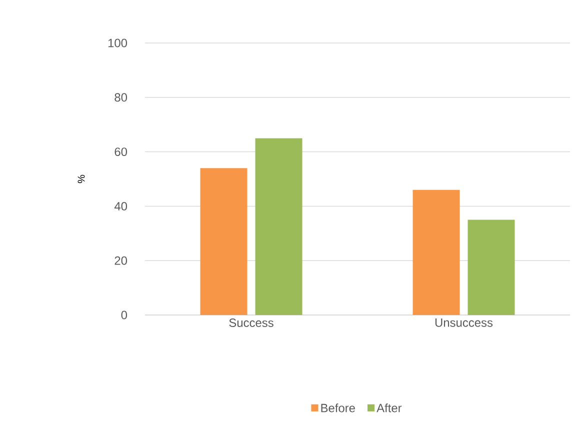  Describe the element at coordinates (121, 152) in the screenshot. I see `y-tick-label: 60` at that location.